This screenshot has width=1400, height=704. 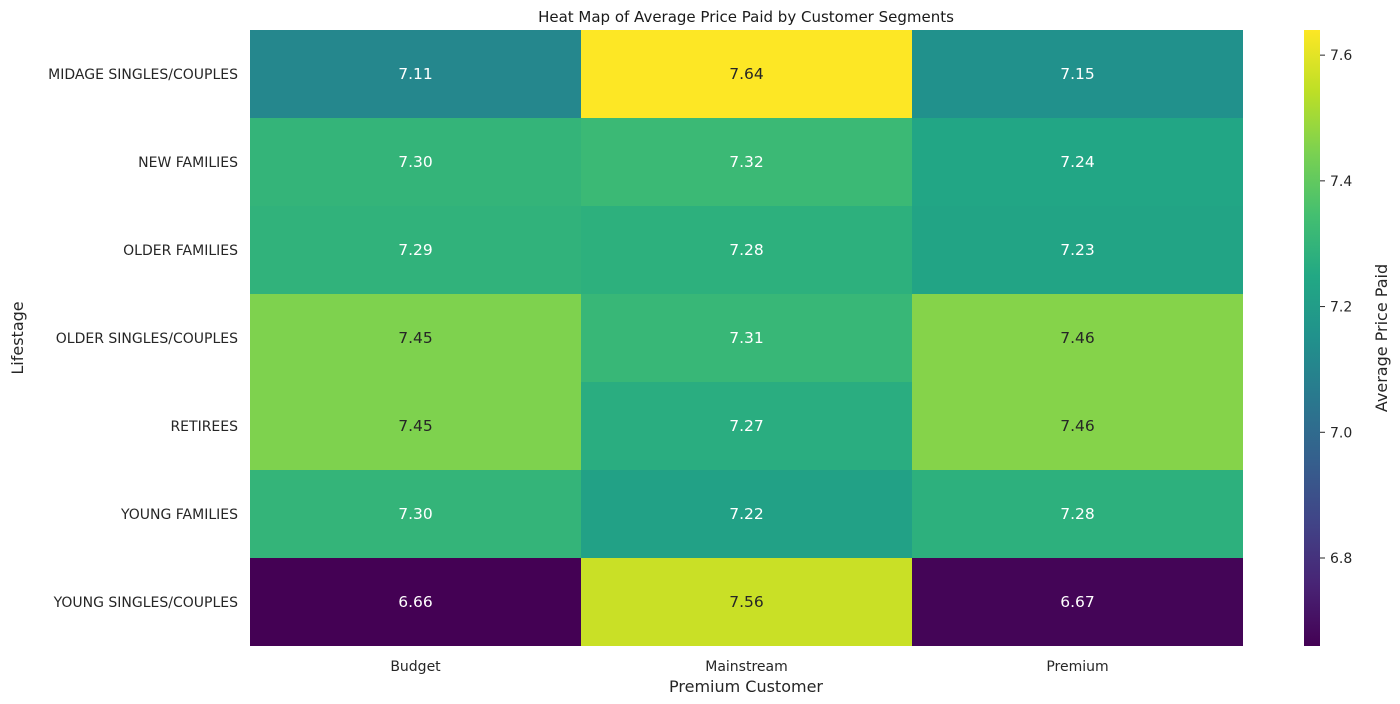 What do you see at coordinates (1381, 338) in the screenshot?
I see `colorbar-label: Average Price Paid` at bounding box center [1381, 338].